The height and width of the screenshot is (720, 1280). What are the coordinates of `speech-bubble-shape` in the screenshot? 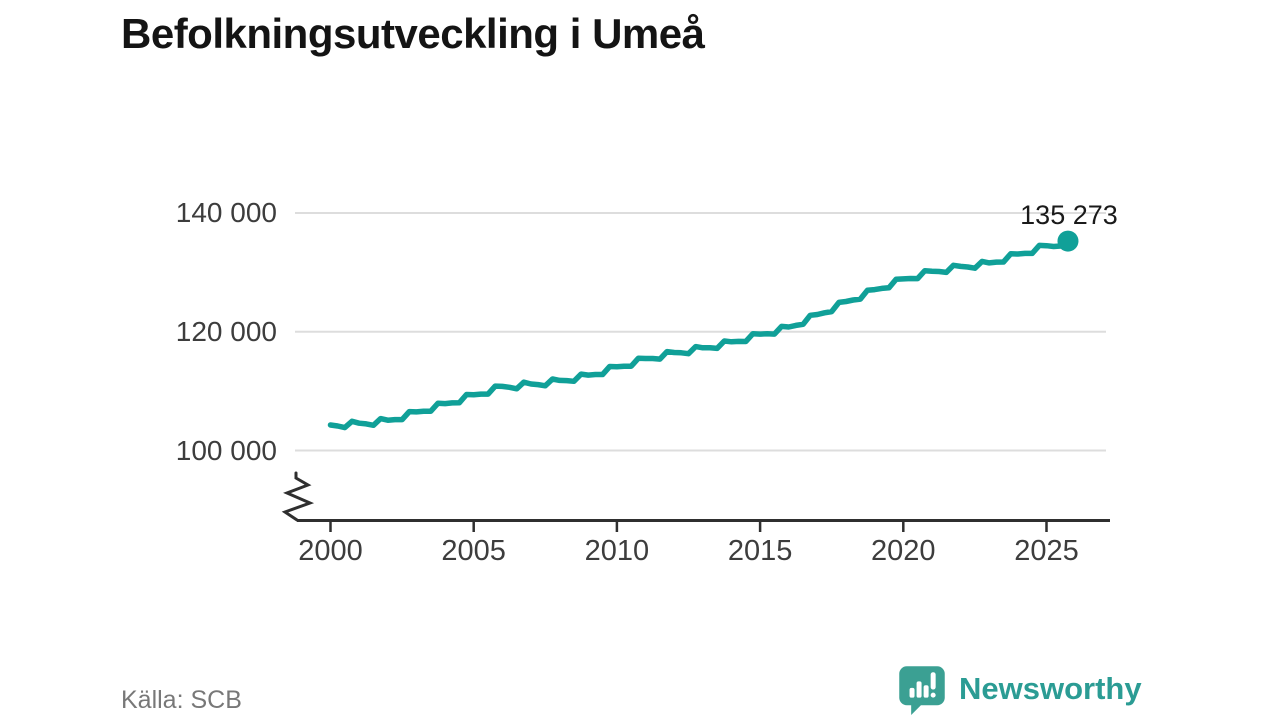 It's located at (922, 690).